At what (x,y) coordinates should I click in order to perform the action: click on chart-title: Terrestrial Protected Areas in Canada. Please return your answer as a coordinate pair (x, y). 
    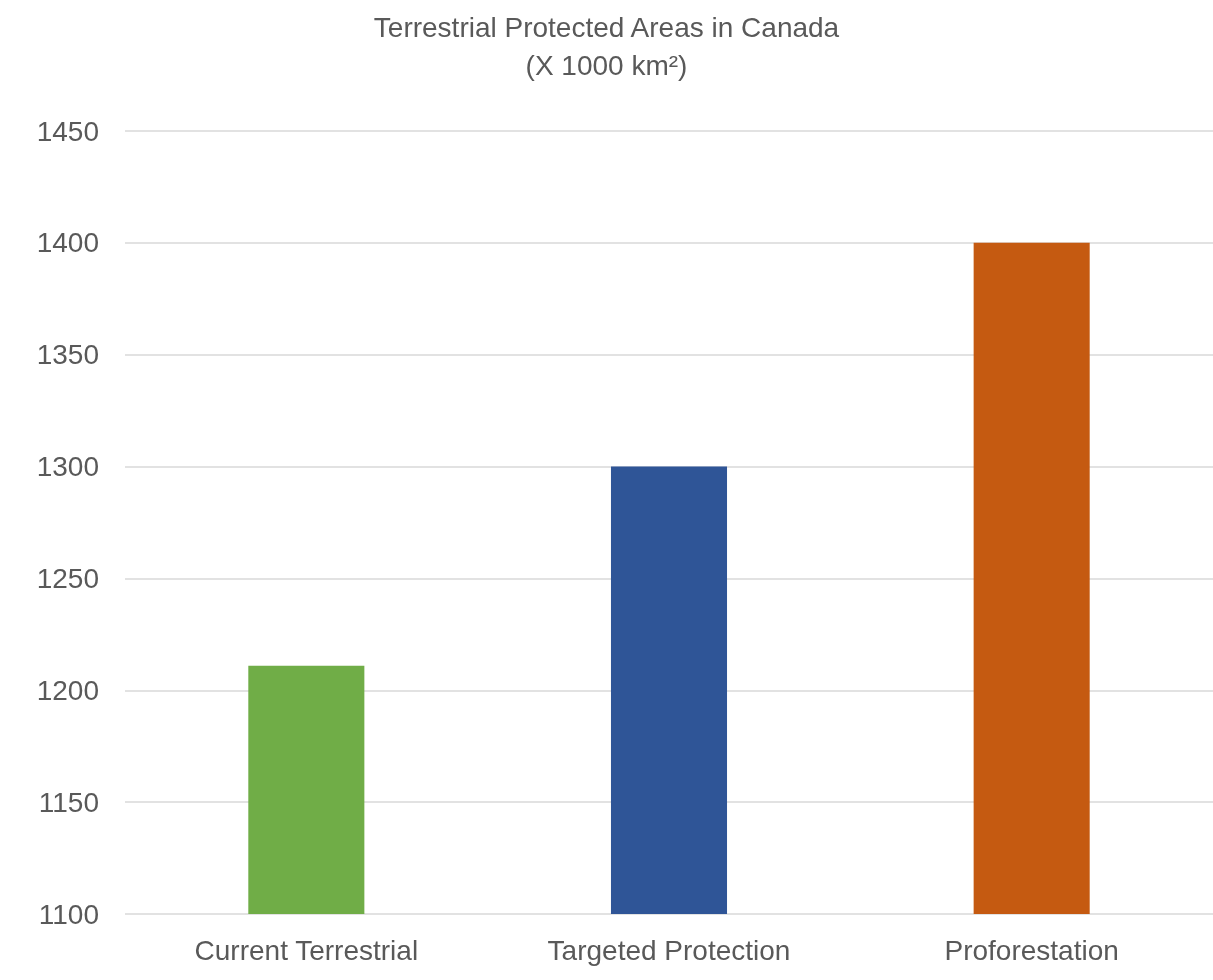
    Looking at the image, I should click on (606, 27).